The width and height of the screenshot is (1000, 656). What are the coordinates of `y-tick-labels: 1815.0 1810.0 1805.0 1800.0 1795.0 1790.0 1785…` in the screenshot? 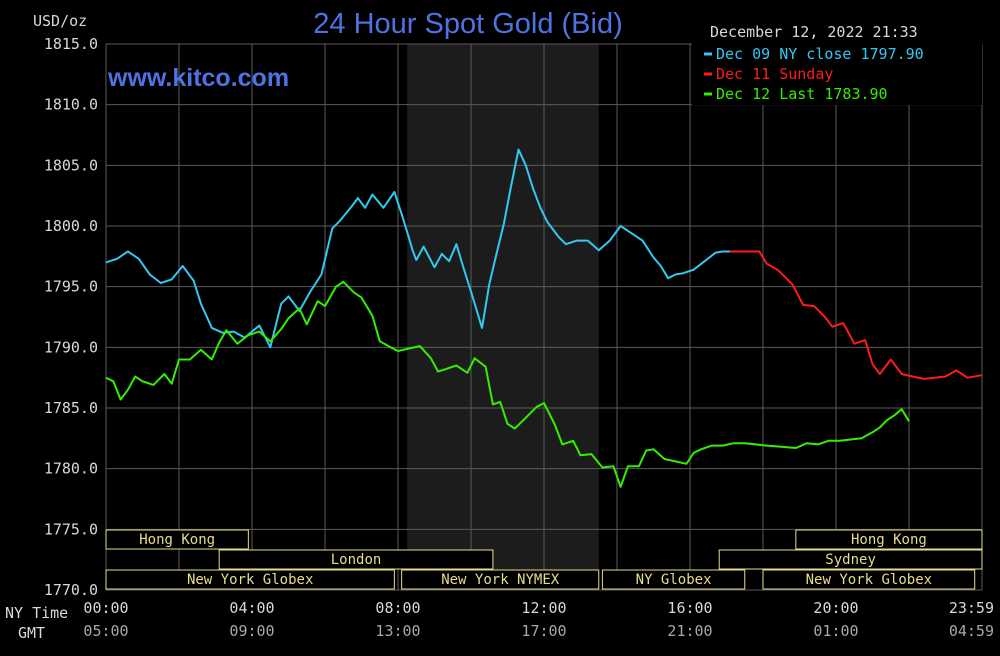 It's located at (71, 317).